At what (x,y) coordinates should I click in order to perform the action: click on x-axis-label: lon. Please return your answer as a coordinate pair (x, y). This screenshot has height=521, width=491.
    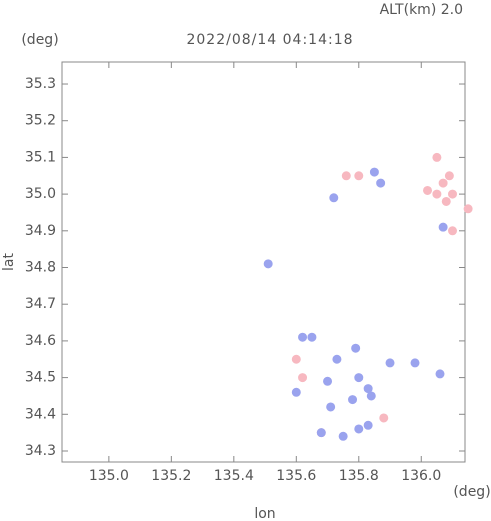
    Looking at the image, I should click on (264, 513).